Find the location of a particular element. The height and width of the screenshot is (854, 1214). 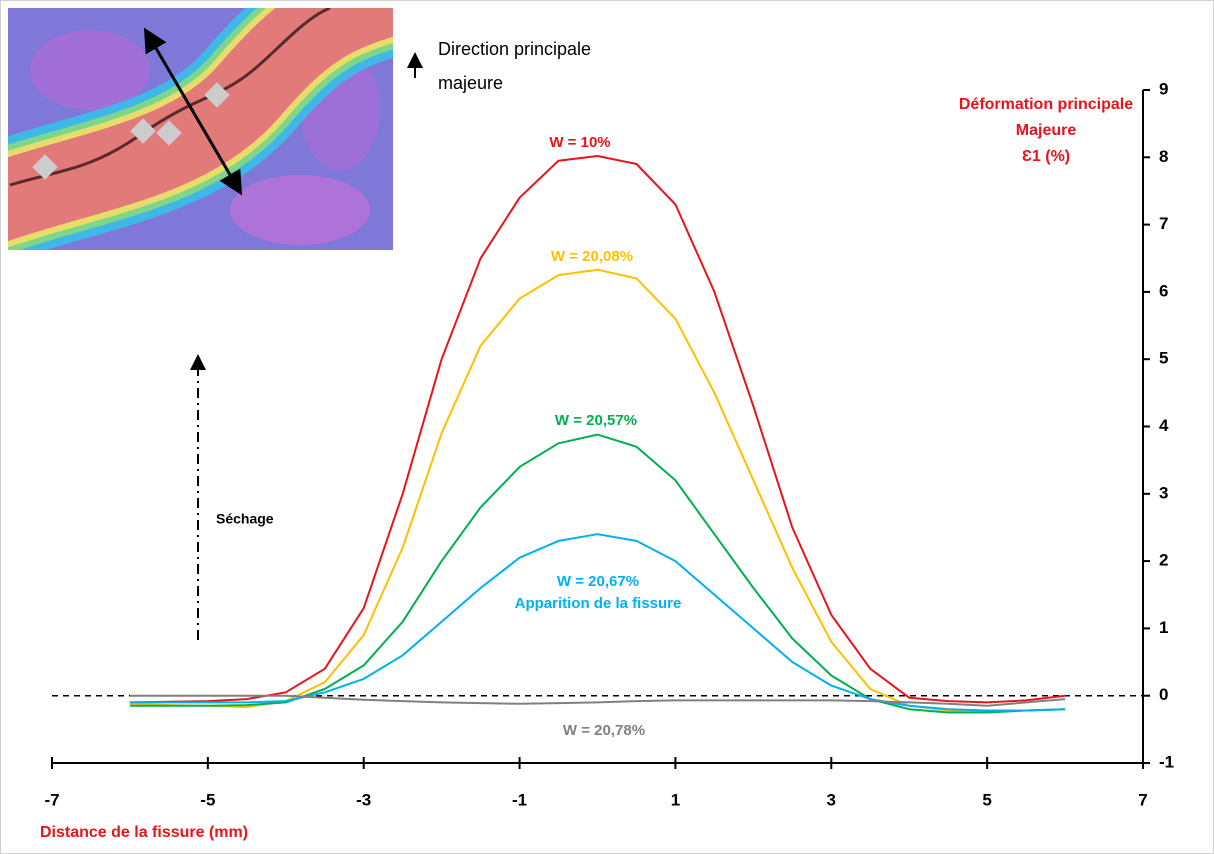

direction-label: majeure is located at coordinates (470, 83).